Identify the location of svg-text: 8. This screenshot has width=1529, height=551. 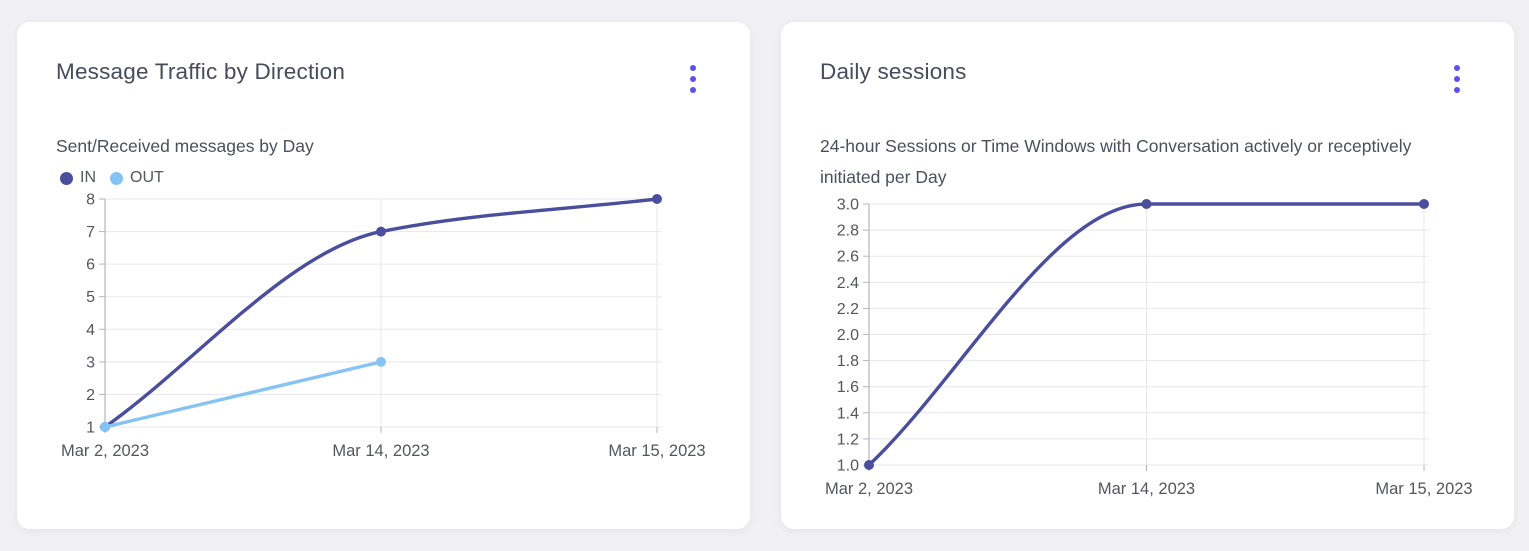
(90, 200).